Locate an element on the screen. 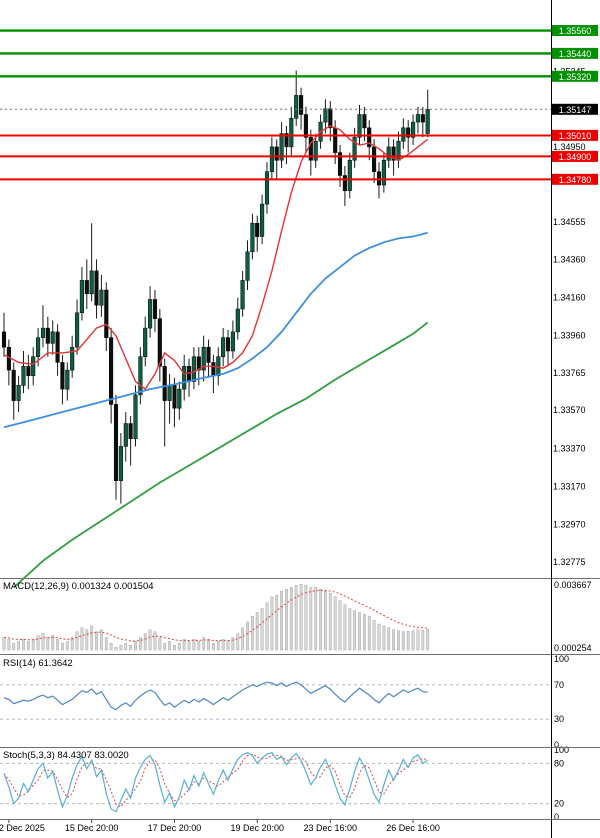  svg-text: 1.34950 is located at coordinates (569, 147).